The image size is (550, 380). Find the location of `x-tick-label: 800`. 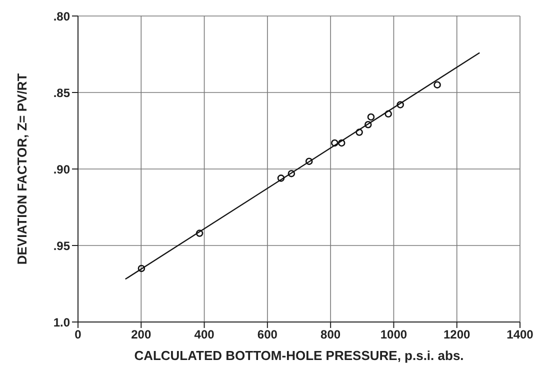

x-tick-label: 800 is located at coordinates (330, 335).